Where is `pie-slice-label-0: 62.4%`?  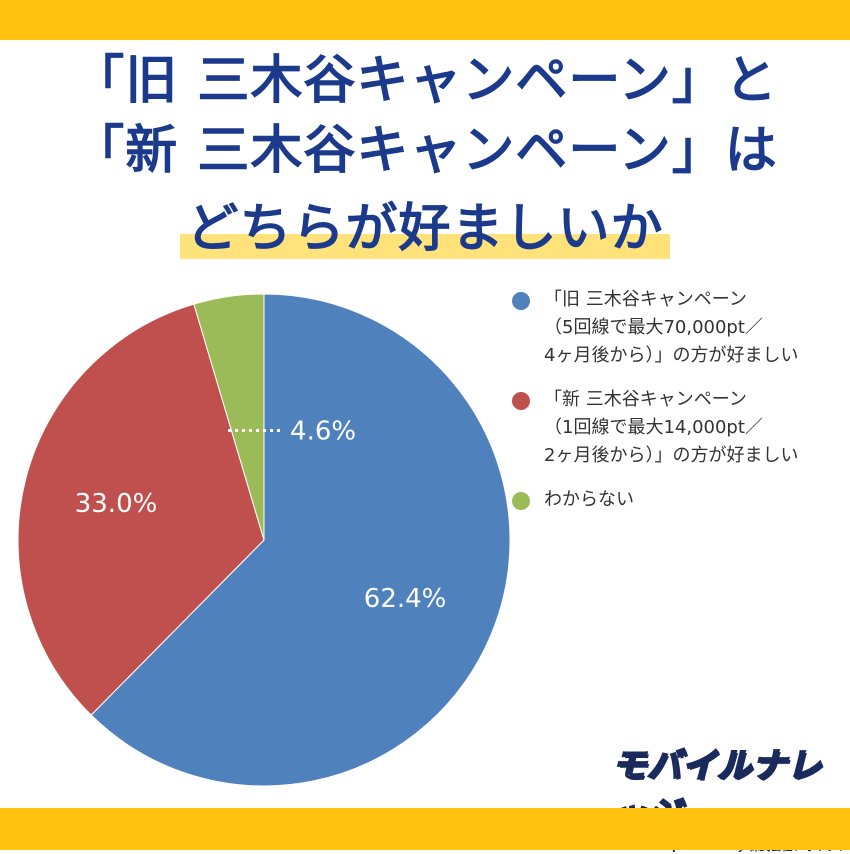
pie-slice-label-0: 62.4% is located at coordinates (405, 599).